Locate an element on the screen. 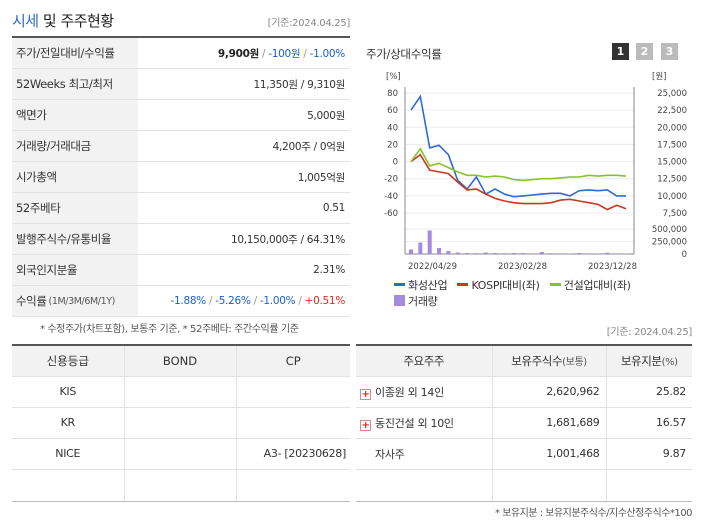 This screenshot has width=702, height=525. holder-pct is located at coordinates (649, 485).